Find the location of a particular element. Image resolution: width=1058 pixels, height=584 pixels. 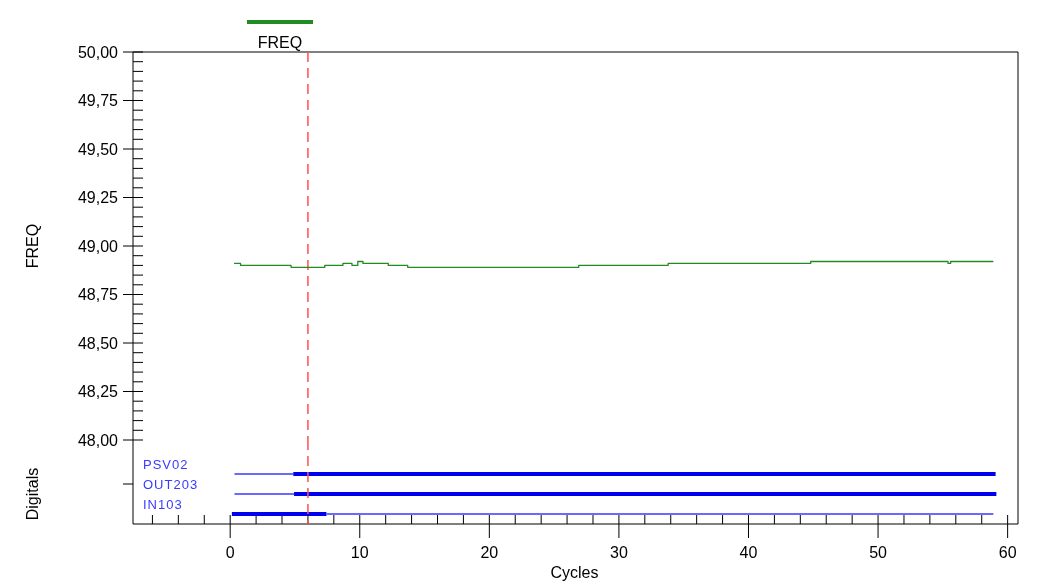

y-tick-label: 50,00 is located at coordinates (98, 52).